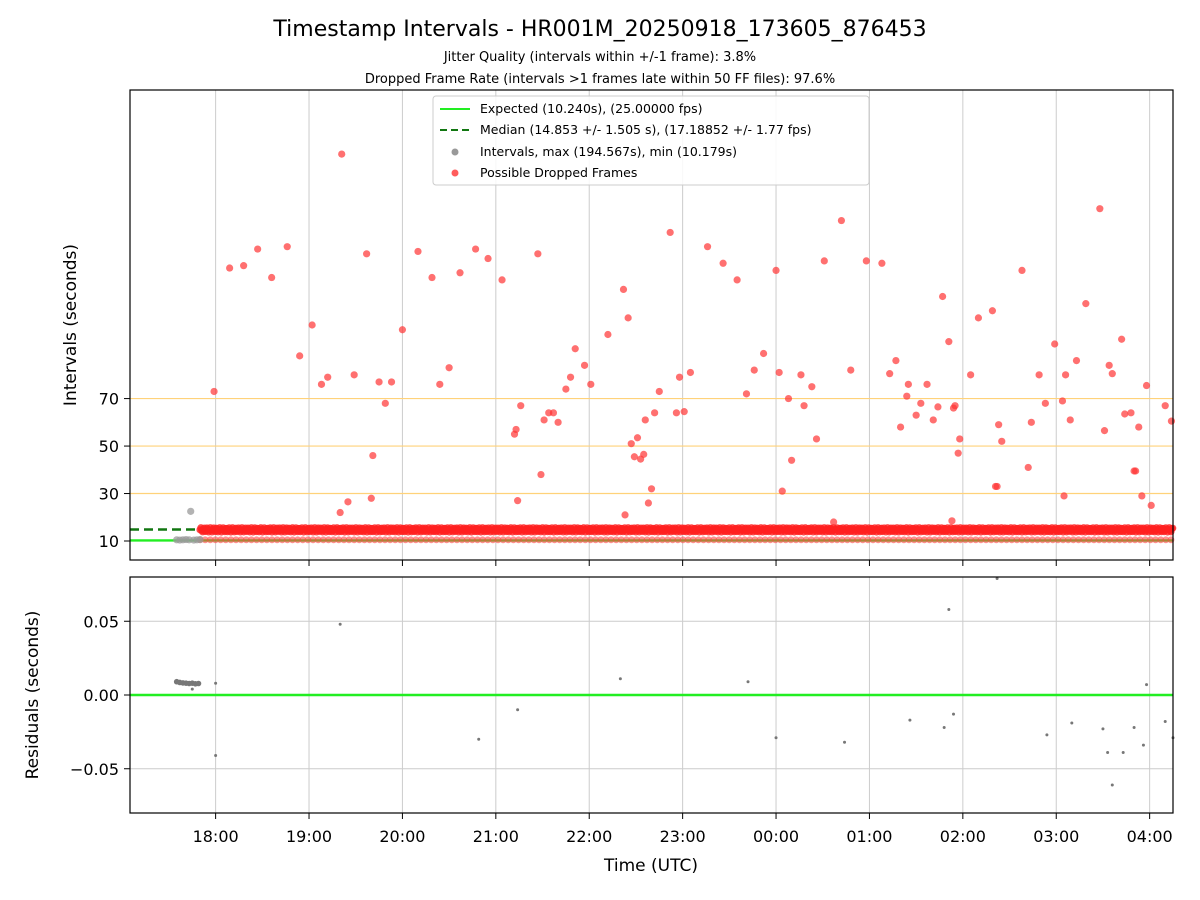  Describe the element at coordinates (109, 446) in the screenshot. I see `intervals-y-tick-label: 50` at that location.